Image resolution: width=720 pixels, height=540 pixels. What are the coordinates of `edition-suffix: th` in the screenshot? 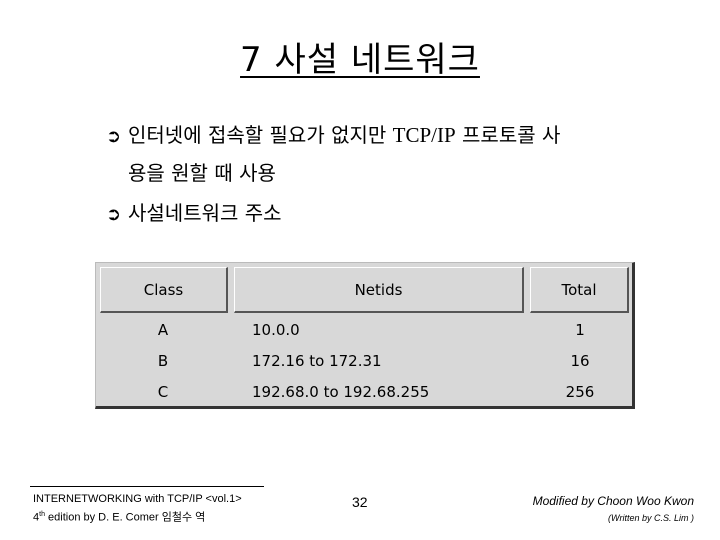 It's located at (42, 514).